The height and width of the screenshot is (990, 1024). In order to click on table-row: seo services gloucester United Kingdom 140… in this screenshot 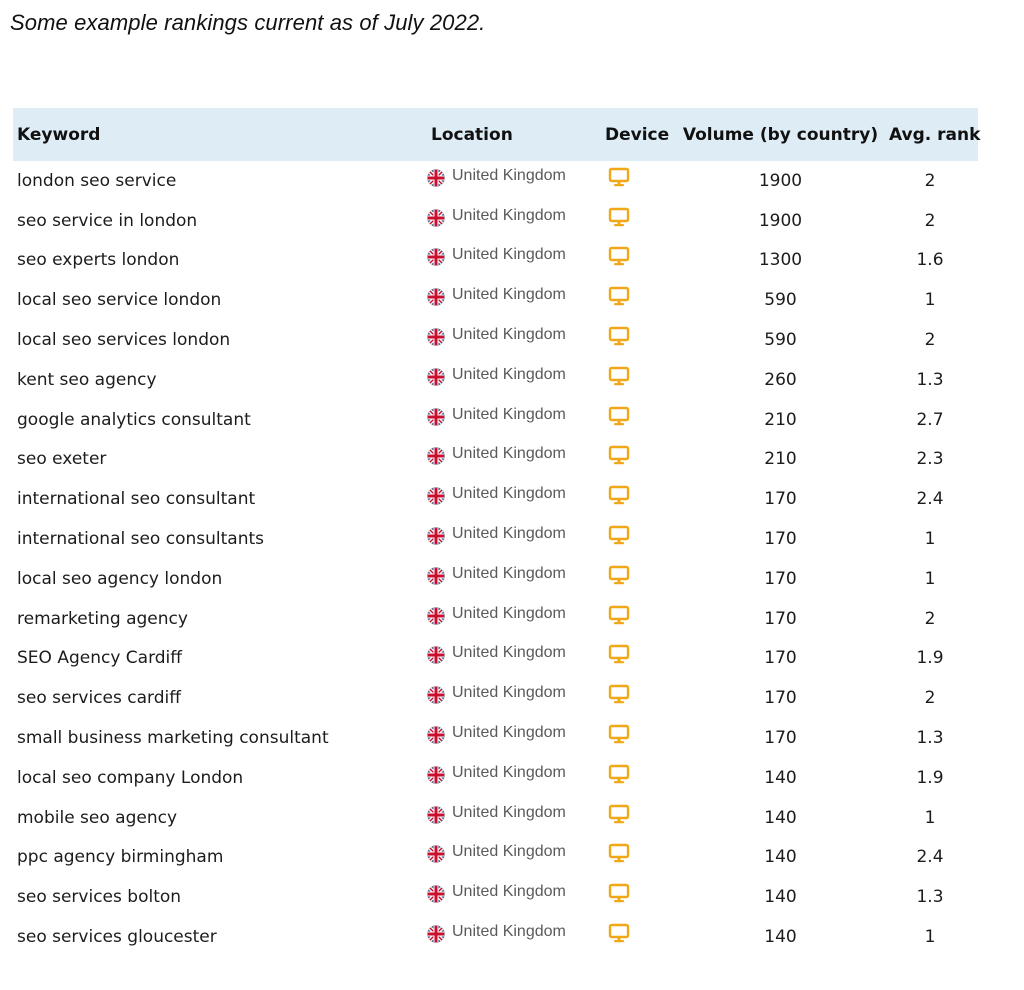, I will do `click(495, 937)`.